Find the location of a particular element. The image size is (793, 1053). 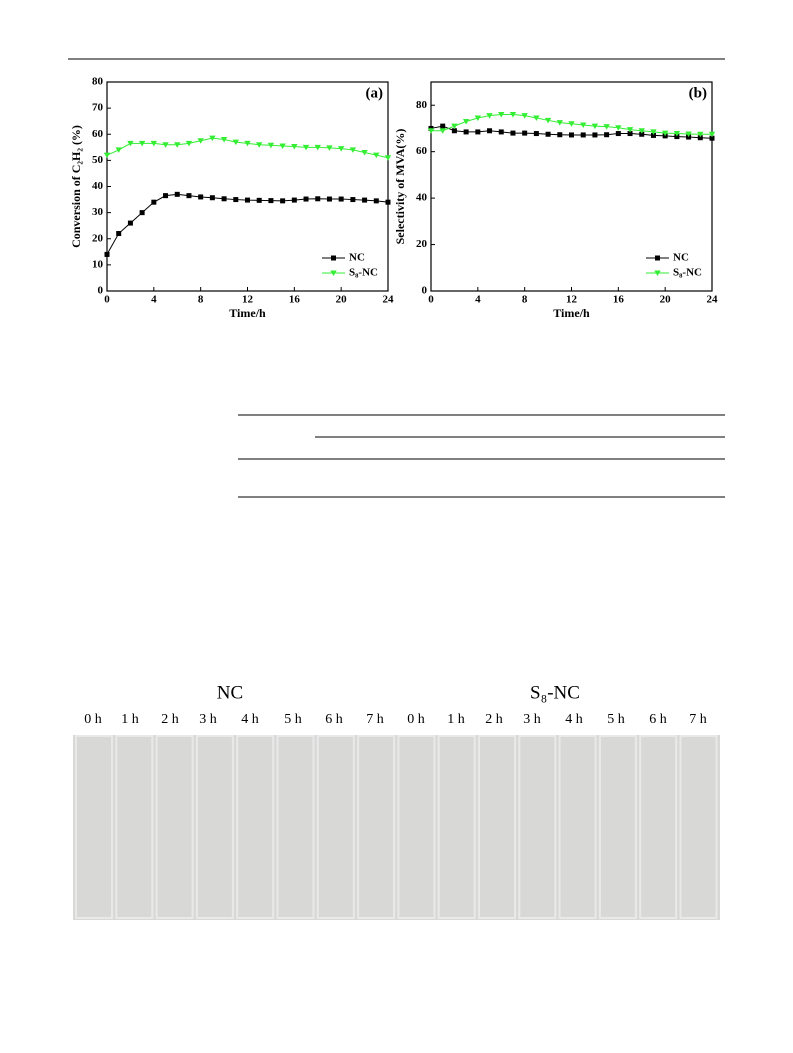

plot-frame is located at coordinates (571, 186).